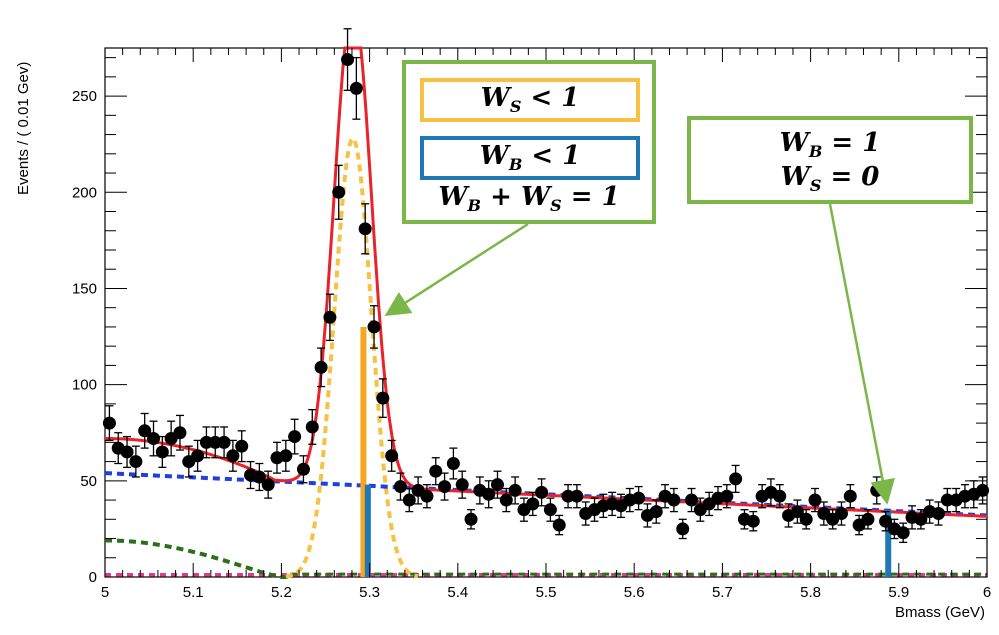 The height and width of the screenshot is (635, 999). Describe the element at coordinates (84, 96) in the screenshot. I see `y-tick-label: 250` at that location.